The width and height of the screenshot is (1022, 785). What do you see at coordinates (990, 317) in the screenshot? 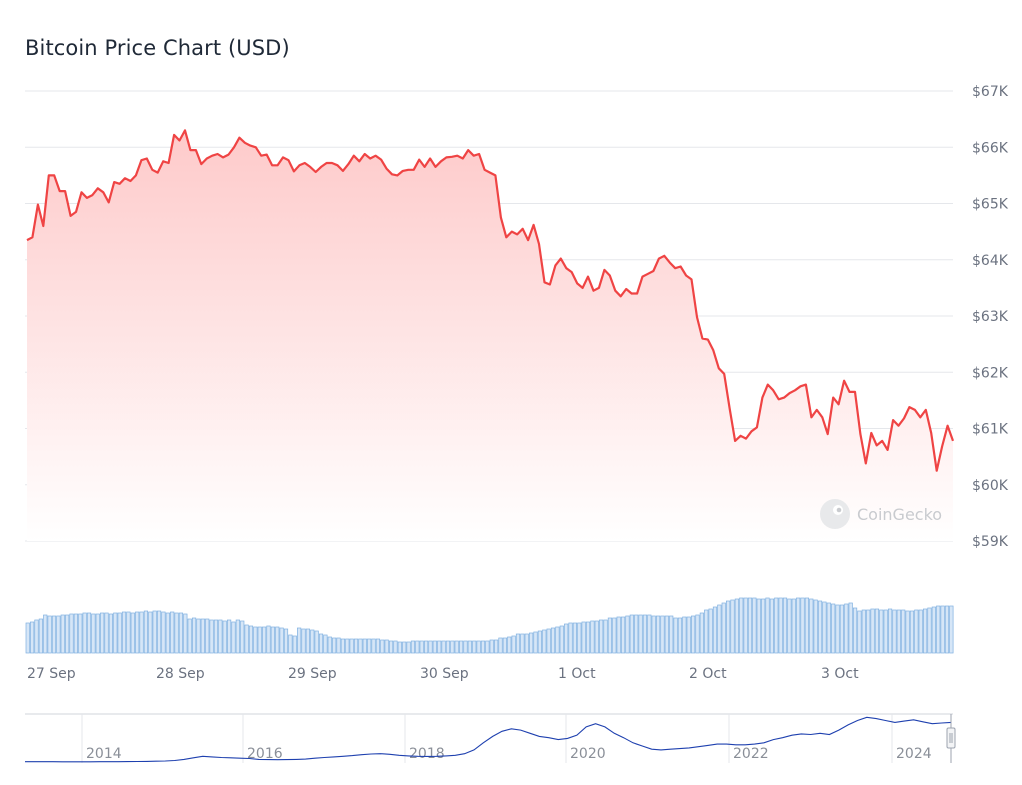
I see `y-tick-label: $63K` at bounding box center [990, 317].